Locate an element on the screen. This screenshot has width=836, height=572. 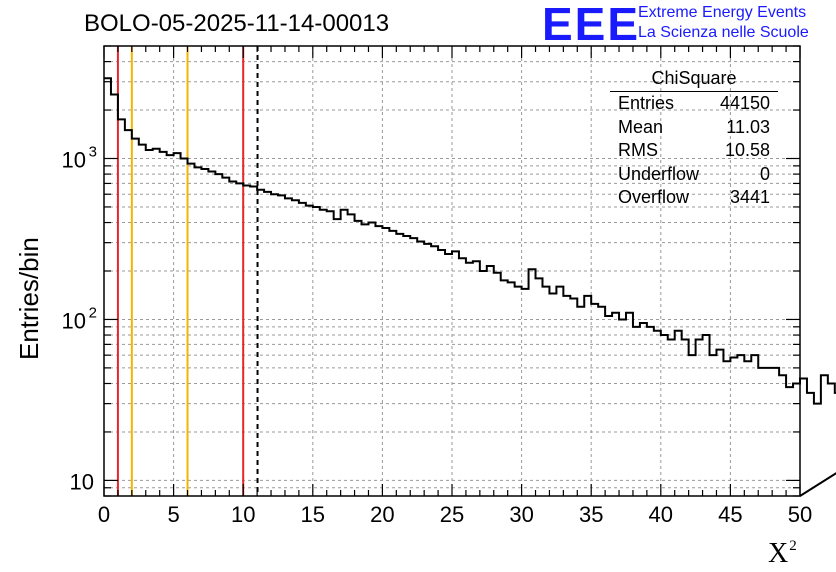
y-axis-label: Entries/bin is located at coordinates (29, 298).